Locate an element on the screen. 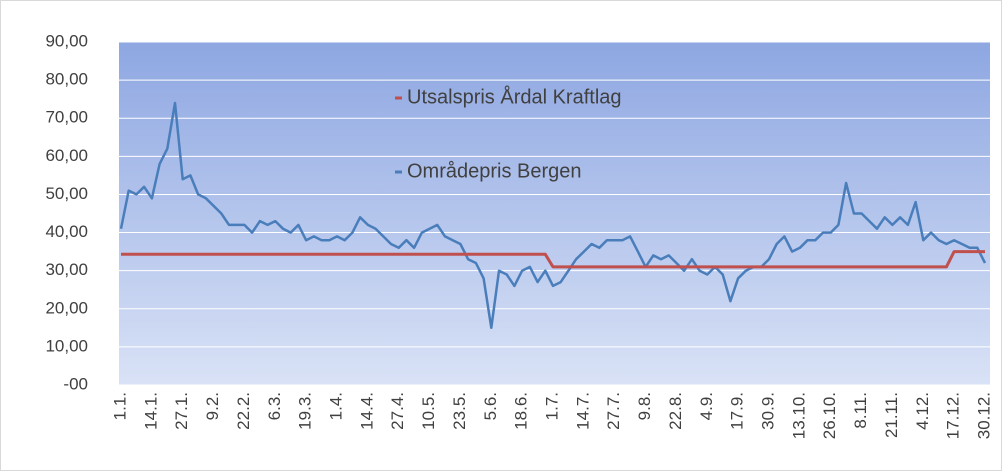 Image resolution: width=1002 pixels, height=471 pixels. x-tick-label: 1.7. is located at coordinates (551, 406).